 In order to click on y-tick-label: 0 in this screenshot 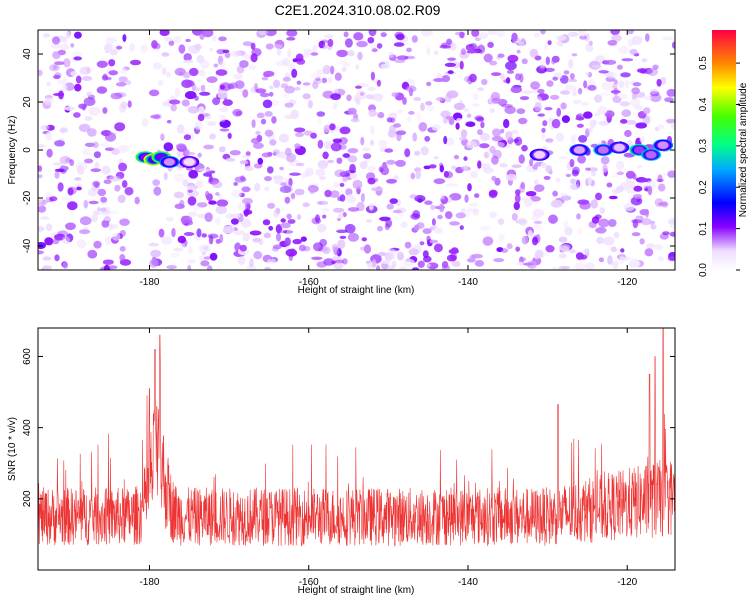, I will do `click(27, 150)`.